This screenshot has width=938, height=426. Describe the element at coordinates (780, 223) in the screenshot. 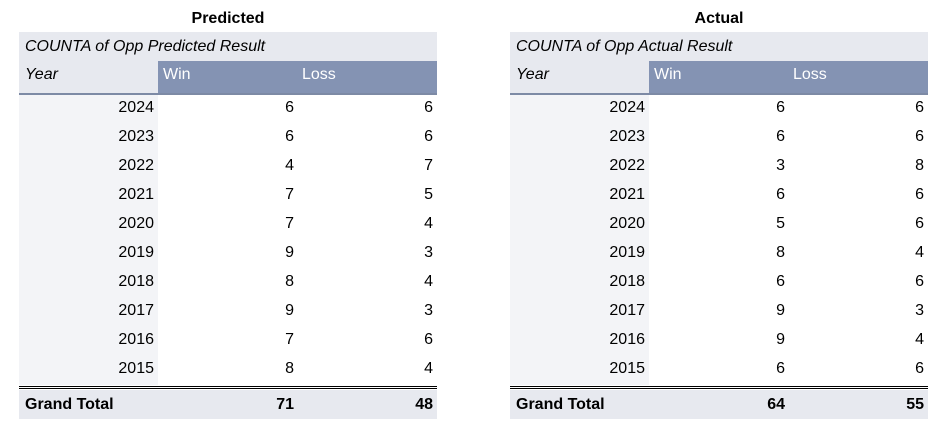

I see `win-count-cell: 5` at that location.